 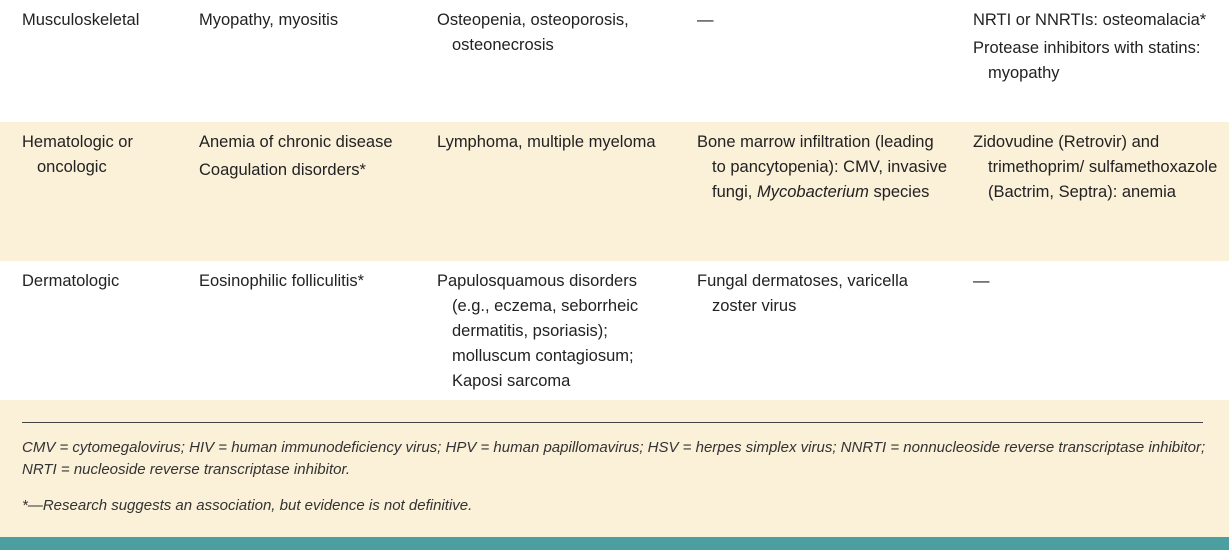 I want to click on cell-col3: Lymphoma, multiple myeloma, so click(x=545, y=195).